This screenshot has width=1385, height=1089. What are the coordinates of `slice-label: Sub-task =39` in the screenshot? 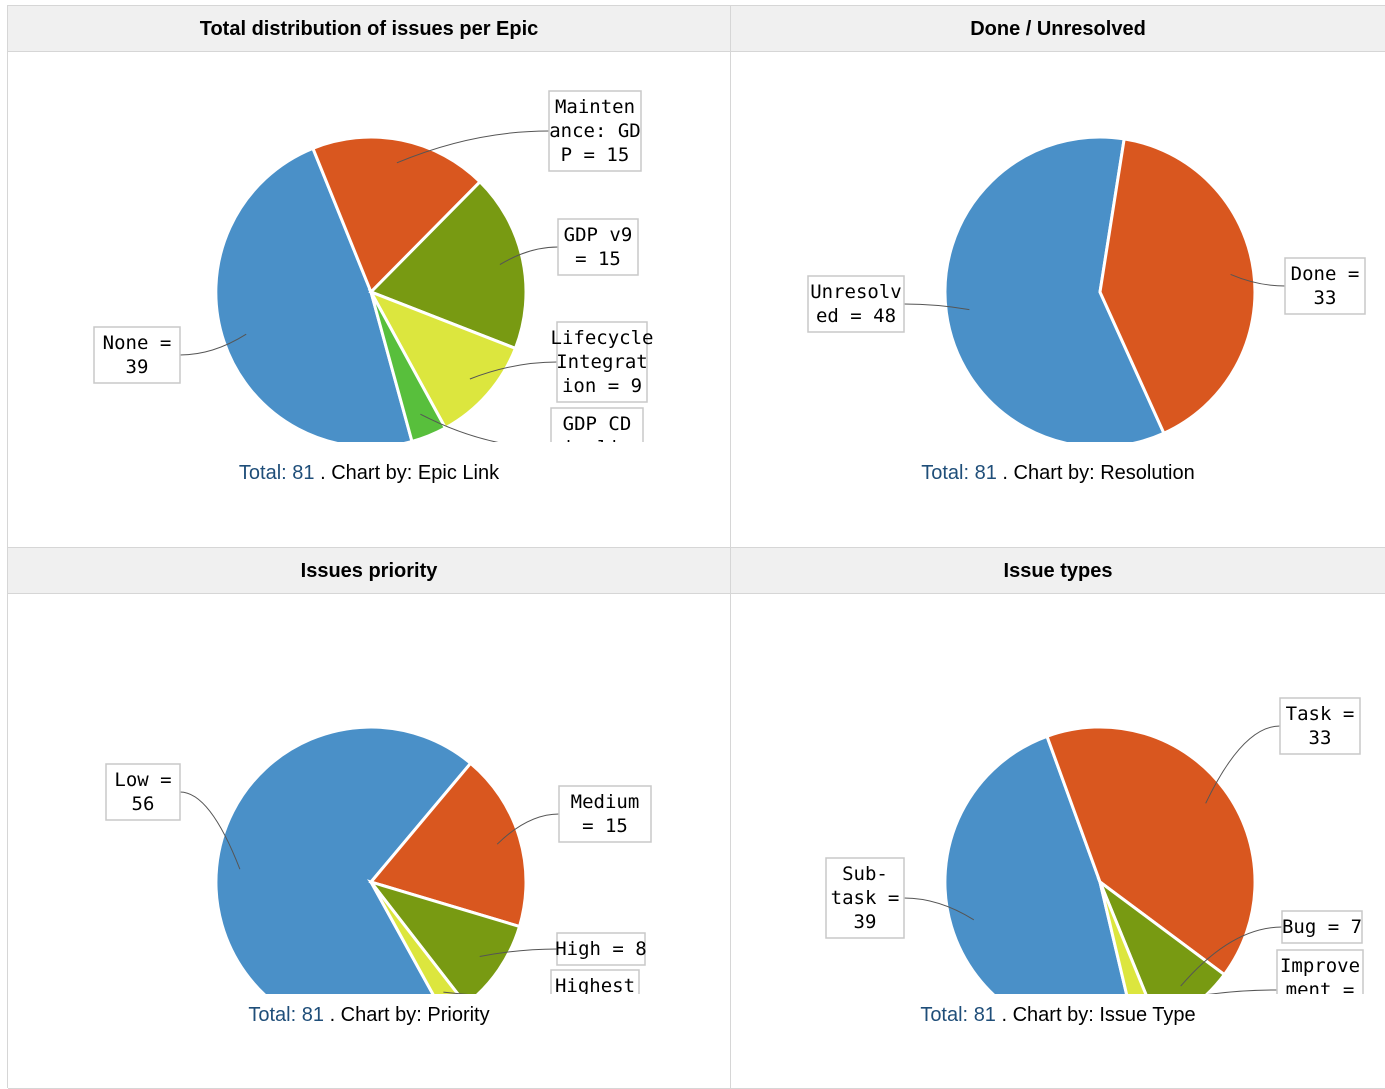 It's located at (865, 898).